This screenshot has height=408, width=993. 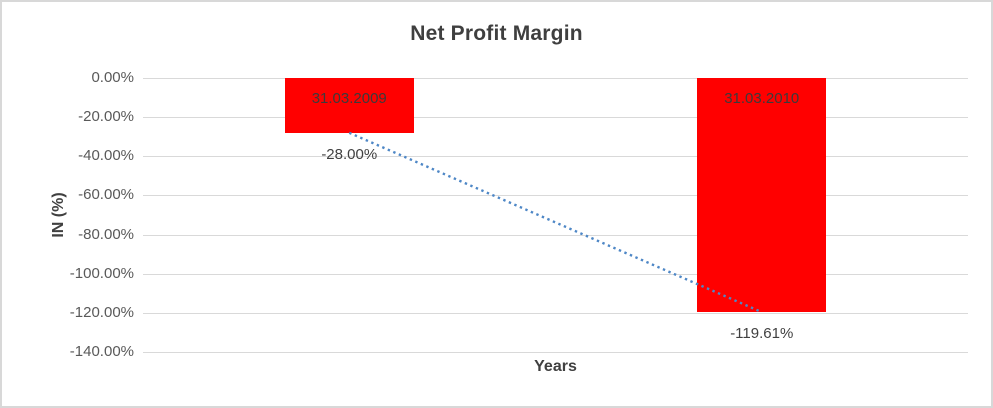 What do you see at coordinates (349, 154) in the screenshot?
I see `bar-value-label: -28.00%` at bounding box center [349, 154].